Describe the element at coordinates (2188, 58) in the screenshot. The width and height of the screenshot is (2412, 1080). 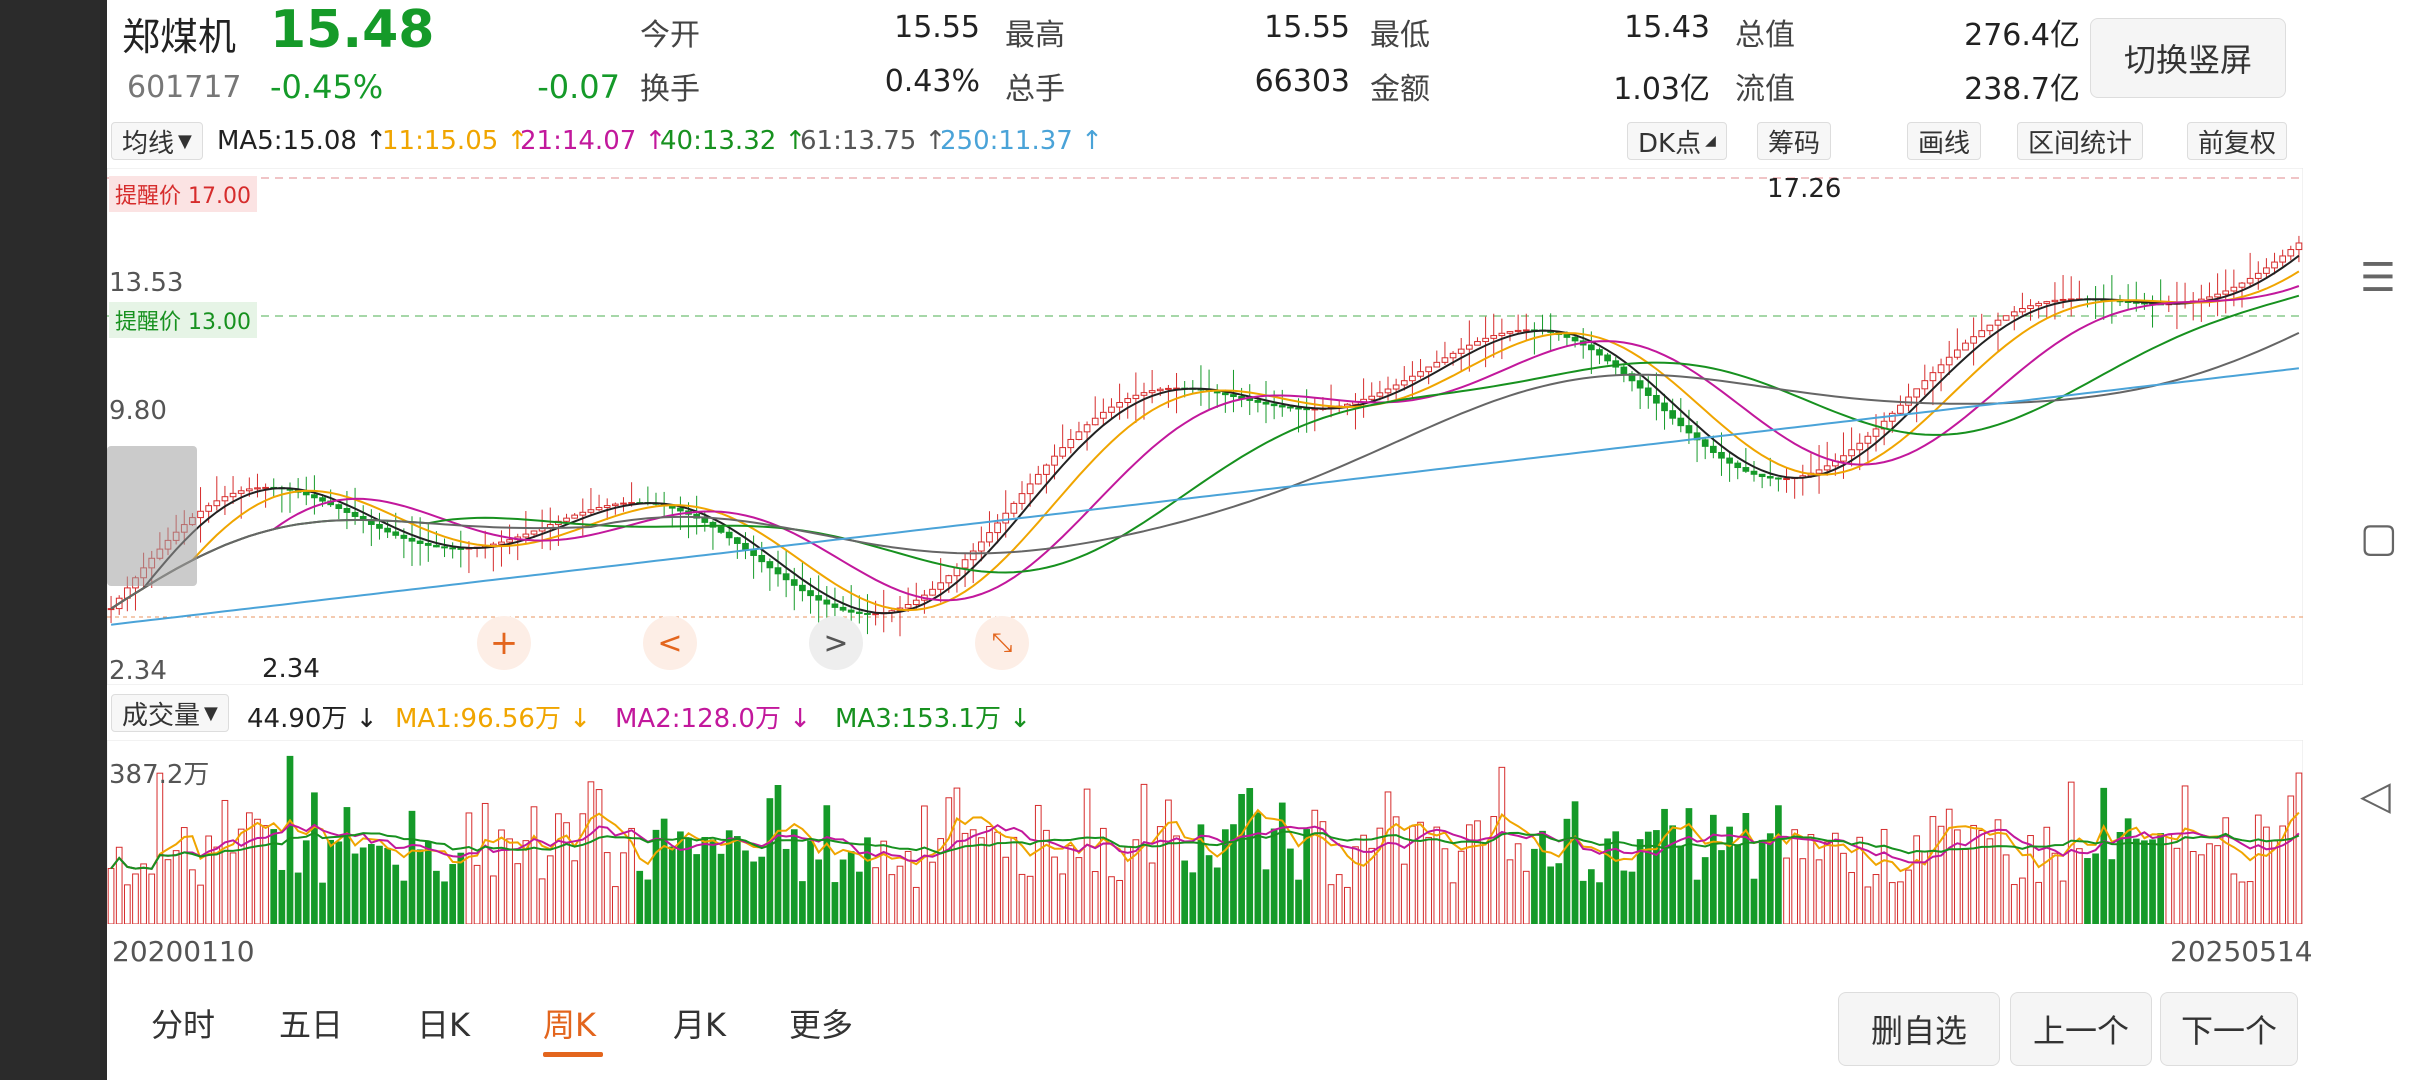
I see `switch-portrait-button: 切换竖屏` at that location.